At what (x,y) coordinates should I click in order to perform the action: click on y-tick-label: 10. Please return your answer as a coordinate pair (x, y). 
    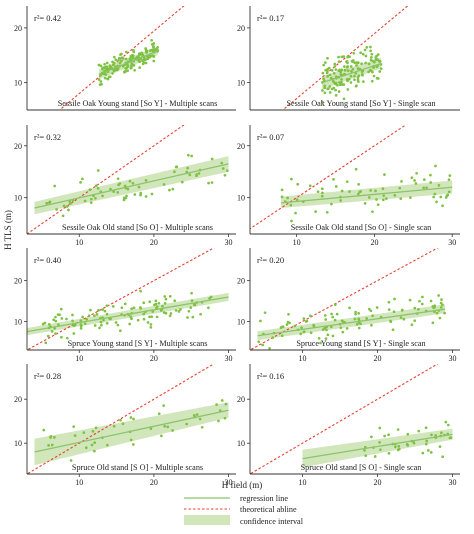
    Looking at the image, I should click on (18, 198).